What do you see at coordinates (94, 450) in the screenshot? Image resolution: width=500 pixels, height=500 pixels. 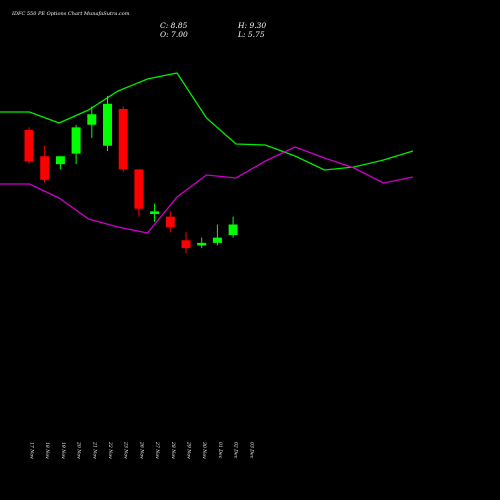 I see `x-tick-label: 21 Nov` at bounding box center [94, 450].